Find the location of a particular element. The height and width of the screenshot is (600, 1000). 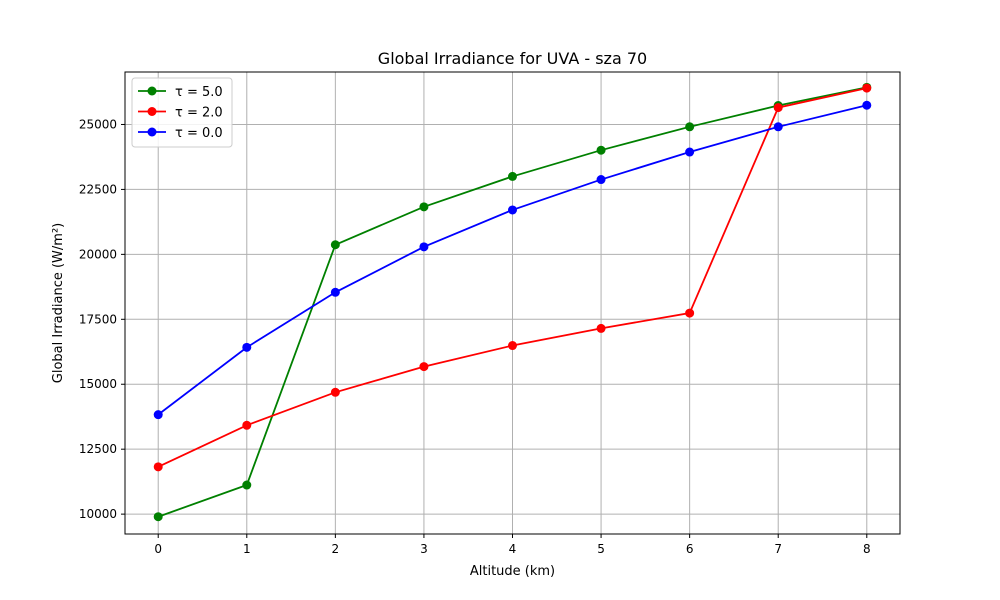

legend-item: τ = 5.0 is located at coordinates (180, 92).